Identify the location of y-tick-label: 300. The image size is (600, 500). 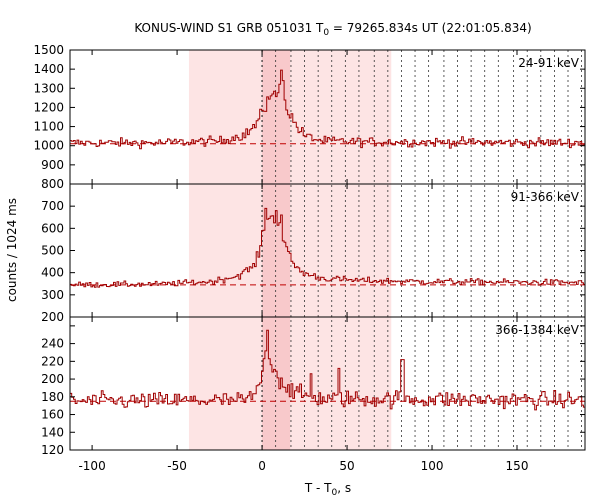
(52, 295).